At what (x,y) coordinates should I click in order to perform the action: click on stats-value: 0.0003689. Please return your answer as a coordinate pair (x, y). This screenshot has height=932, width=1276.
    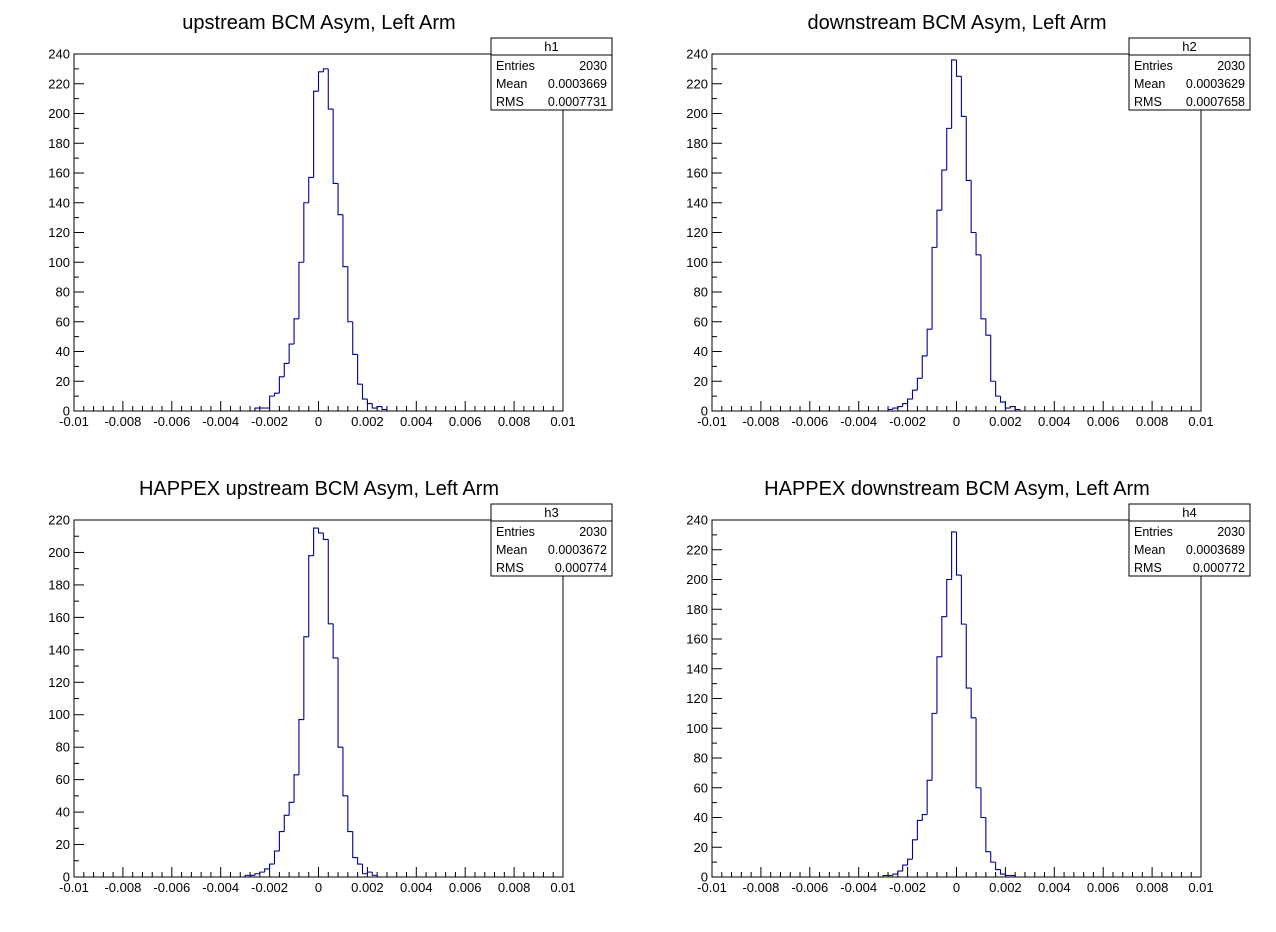
    Looking at the image, I should click on (1215, 550).